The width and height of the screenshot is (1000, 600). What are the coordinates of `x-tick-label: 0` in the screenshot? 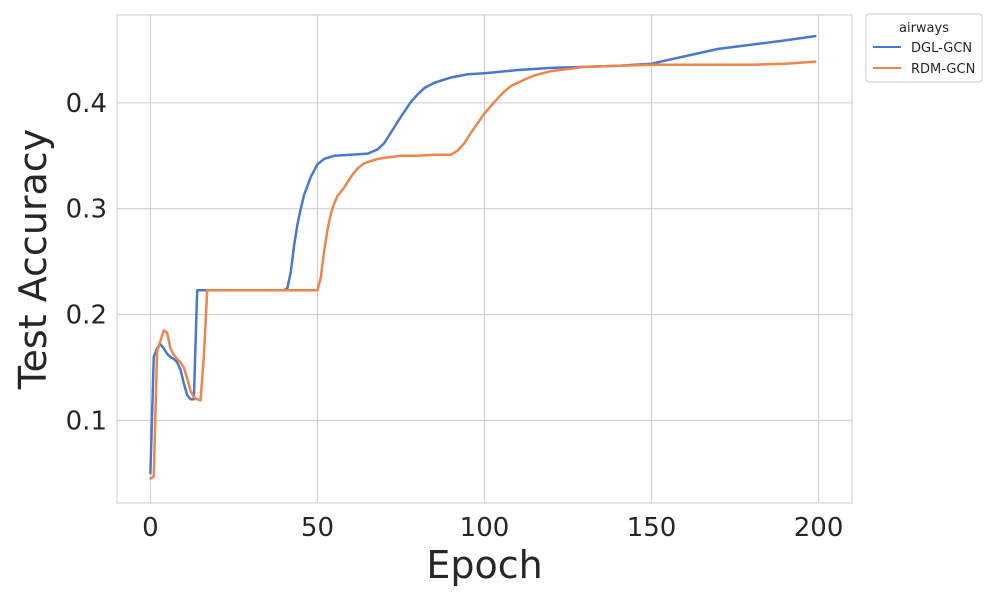 It's located at (150, 528).